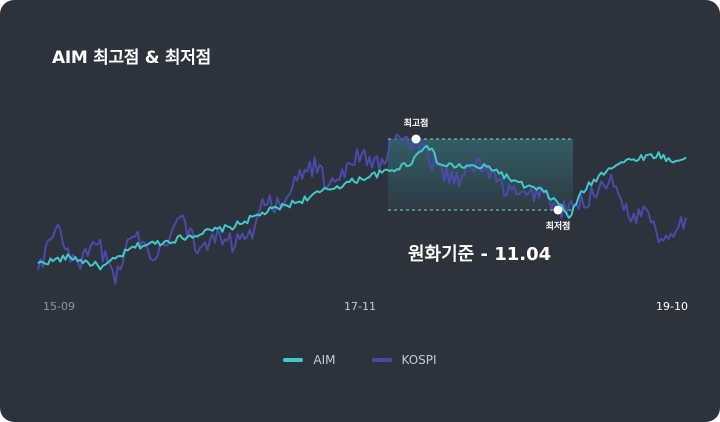 This screenshot has height=422, width=720. Describe the element at coordinates (480, 174) in the screenshot. I see `high-low-band` at that location.